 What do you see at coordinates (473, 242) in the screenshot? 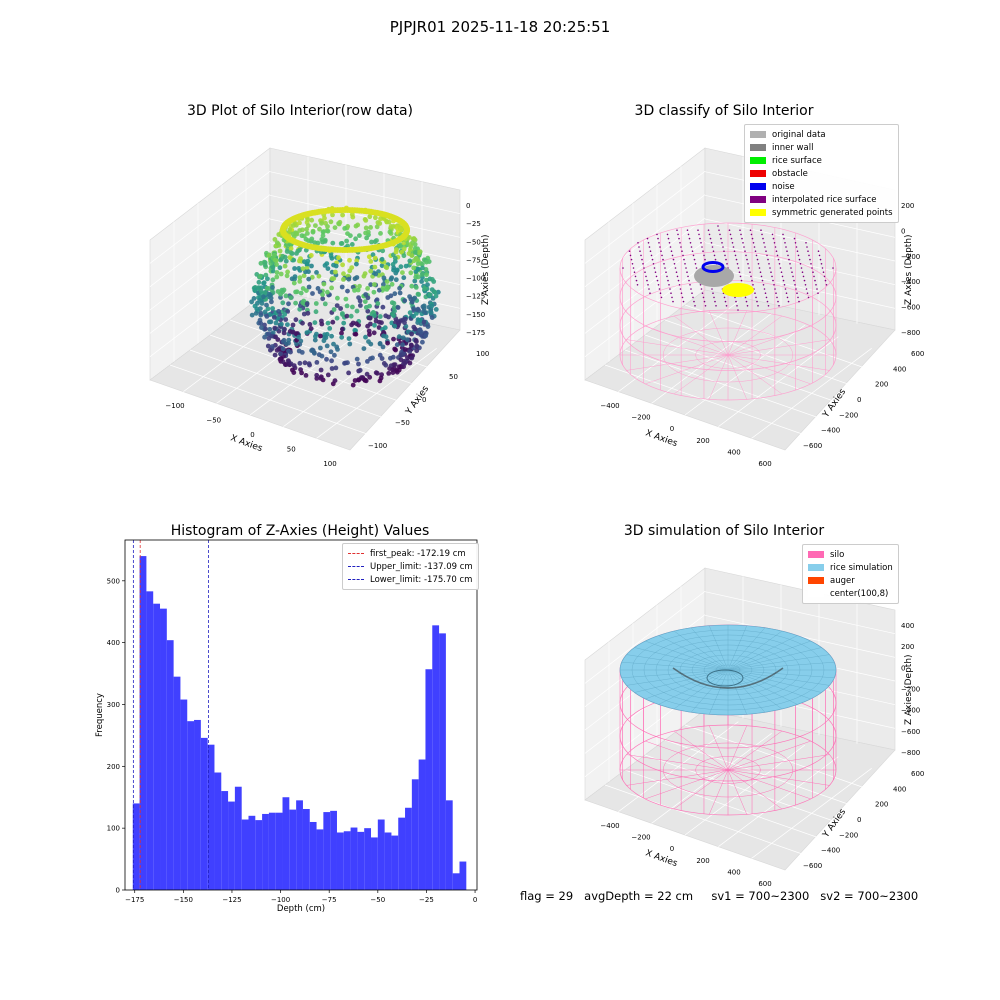
I see `tick-label: −50` at bounding box center [473, 242].